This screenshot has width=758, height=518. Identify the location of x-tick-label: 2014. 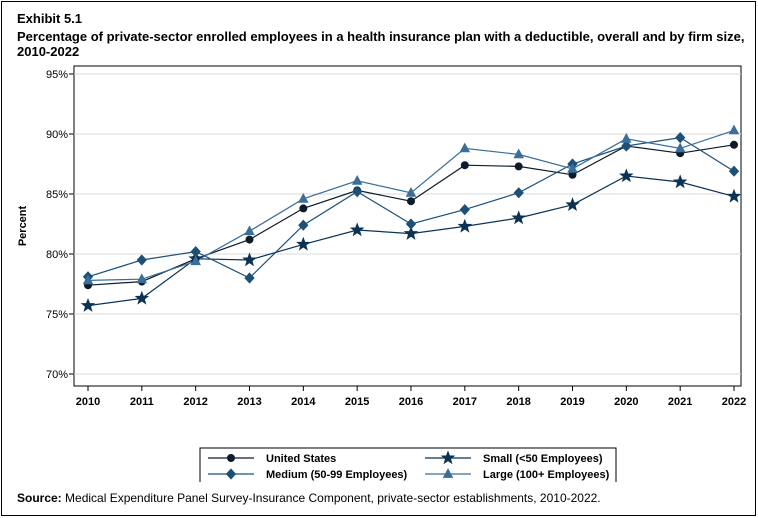
(303, 402).